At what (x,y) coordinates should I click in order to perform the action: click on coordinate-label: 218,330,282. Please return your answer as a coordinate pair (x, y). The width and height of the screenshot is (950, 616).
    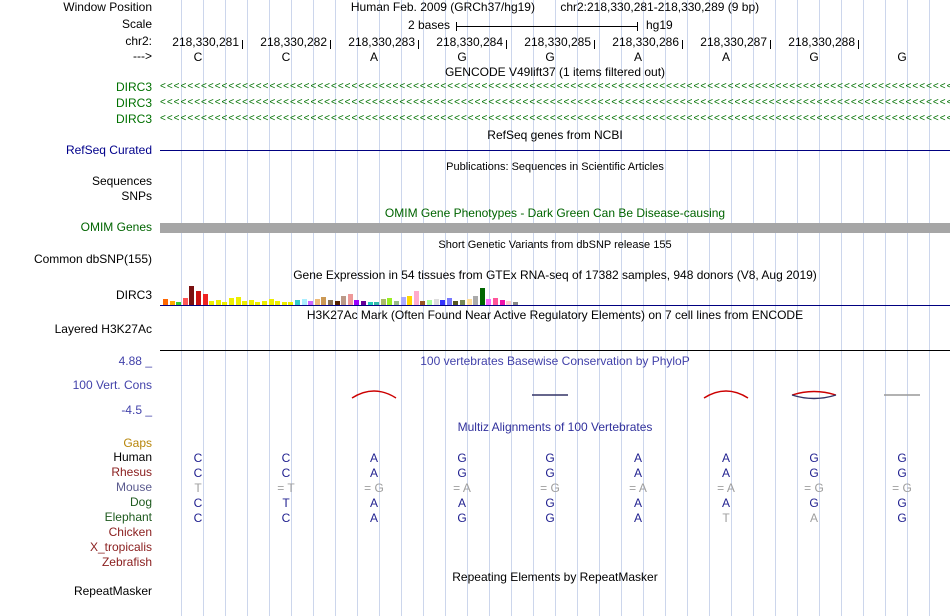
    Looking at the image, I should click on (293, 42).